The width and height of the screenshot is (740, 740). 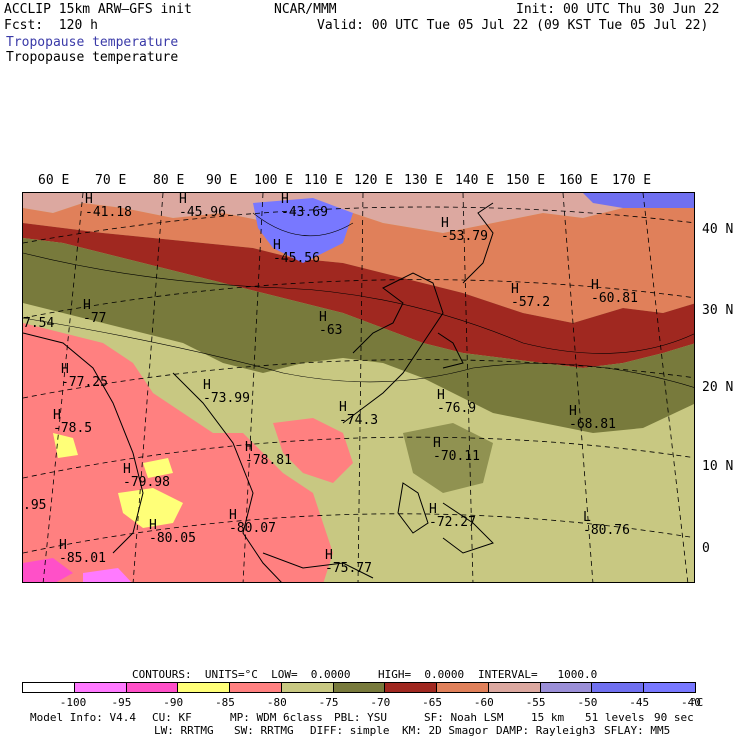 I want to click on resolution: 15 km, so click(x=548, y=717).